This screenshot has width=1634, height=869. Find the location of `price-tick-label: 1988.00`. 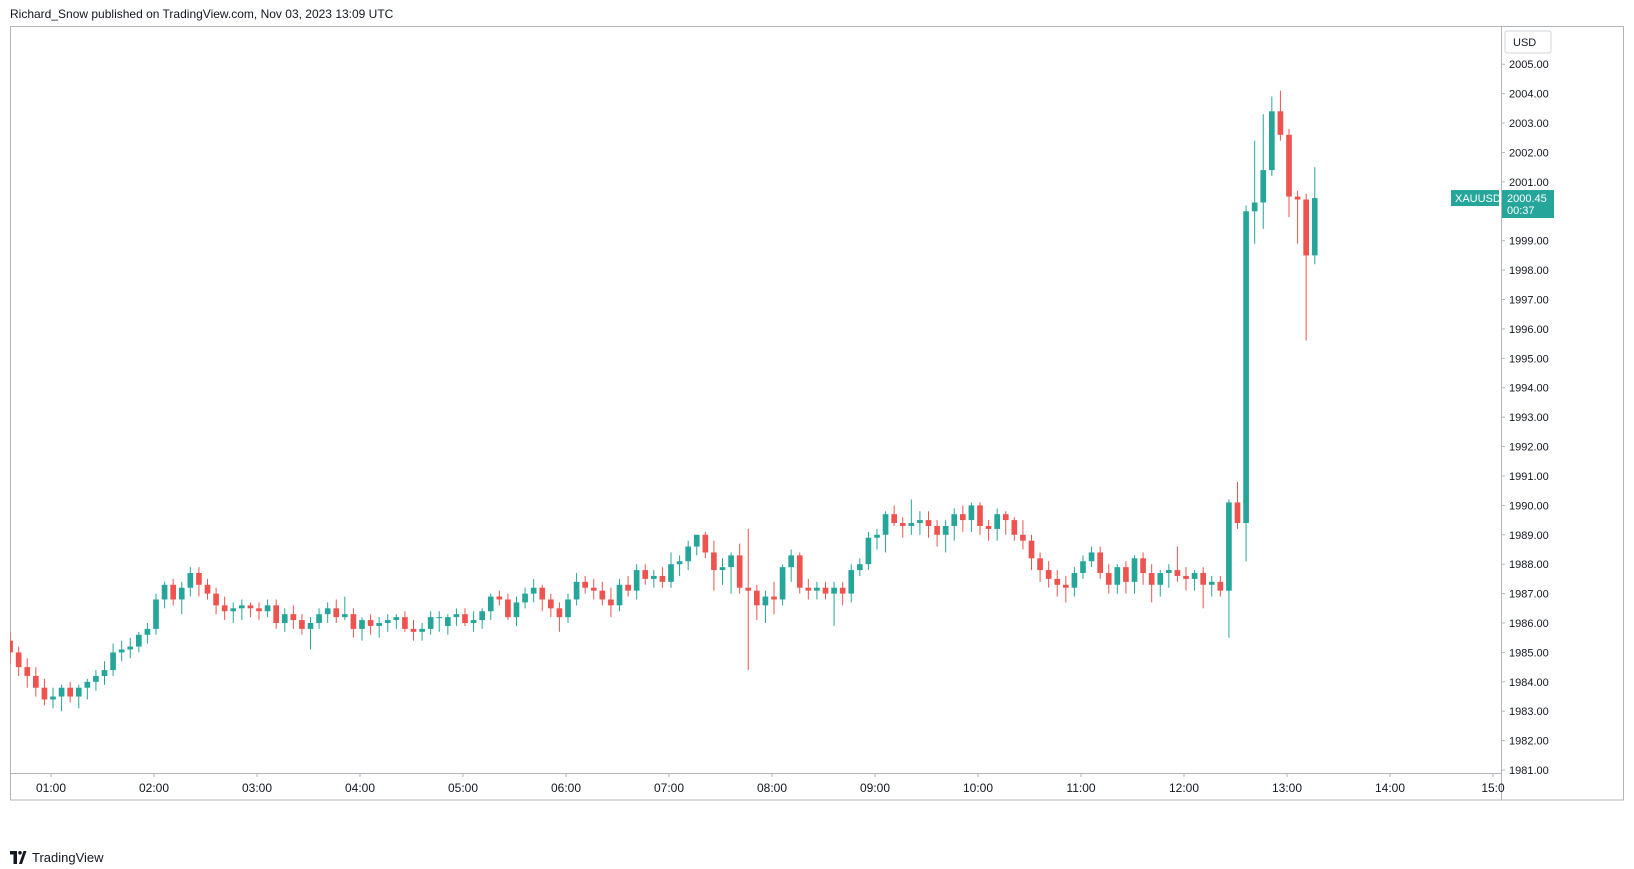

price-tick-label: 1988.00 is located at coordinates (1529, 565).